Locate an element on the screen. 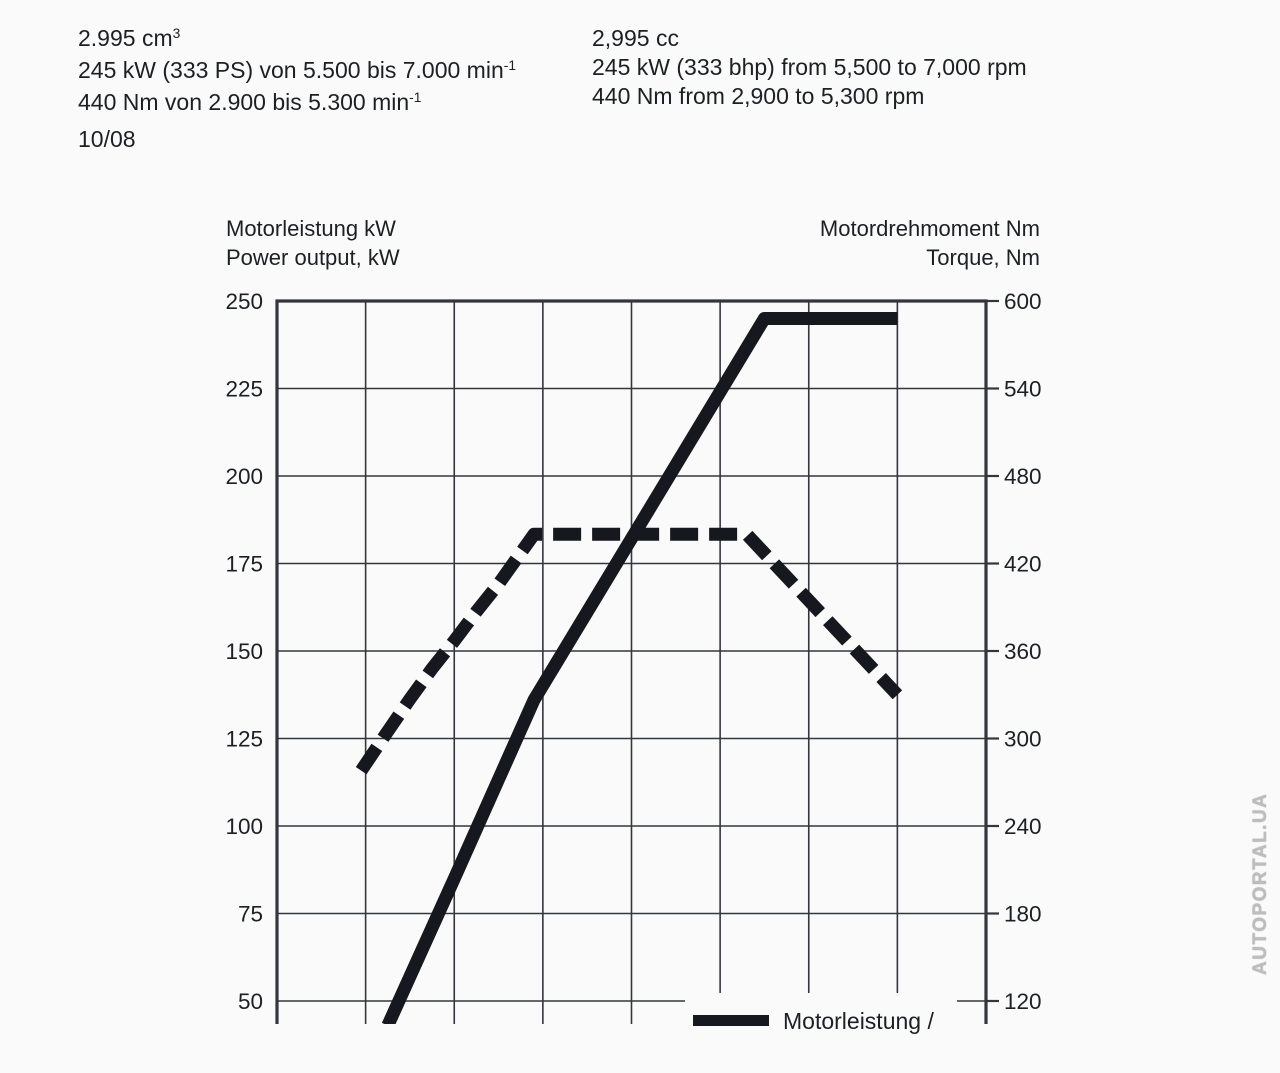  right-axis-title-en: Torque, Nm is located at coordinates (983, 257).